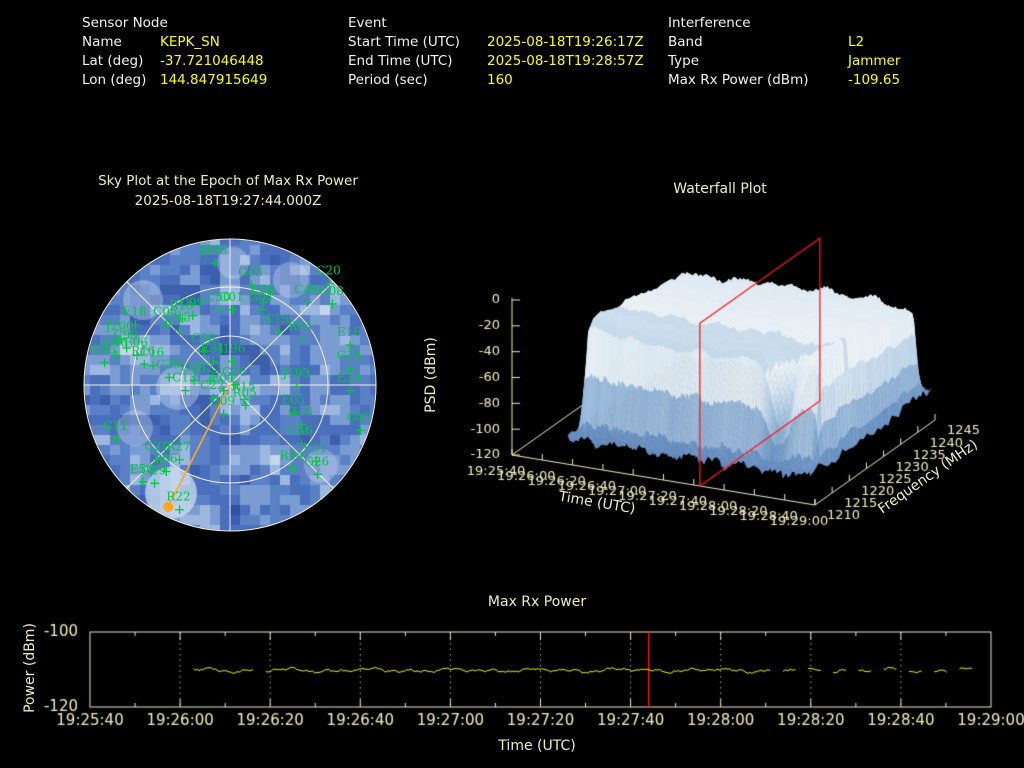 Image resolution: width=1024 pixels, height=768 pixels. What do you see at coordinates (199, 446) in the screenshot?
I see `epoch-direction-line` at bounding box center [199, 446].